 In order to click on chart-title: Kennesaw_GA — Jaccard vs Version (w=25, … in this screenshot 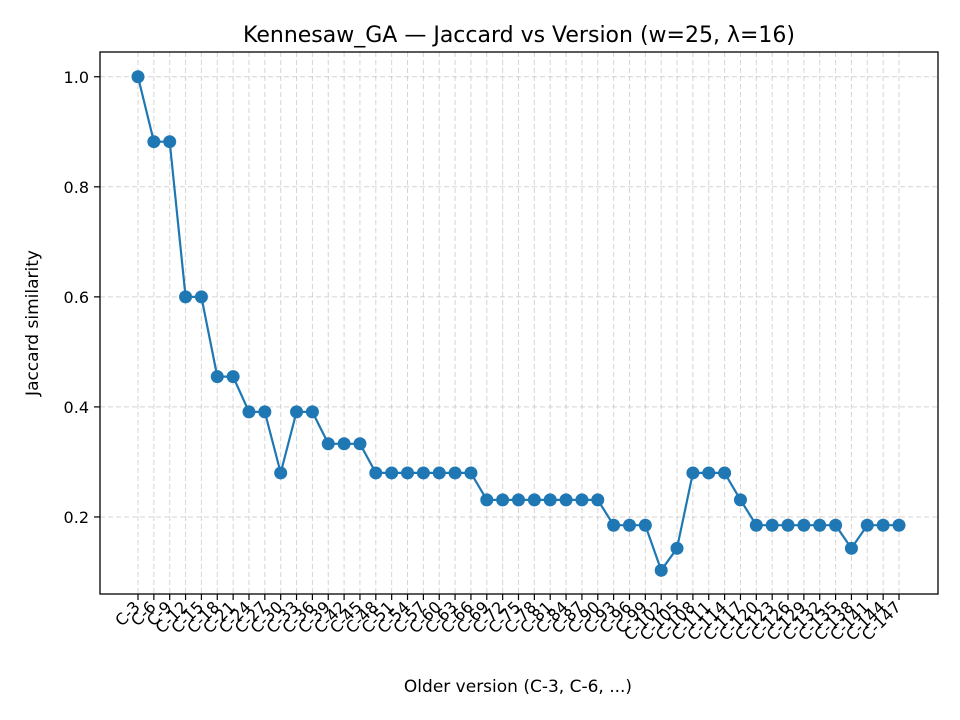, I will do `click(519, 35)`.